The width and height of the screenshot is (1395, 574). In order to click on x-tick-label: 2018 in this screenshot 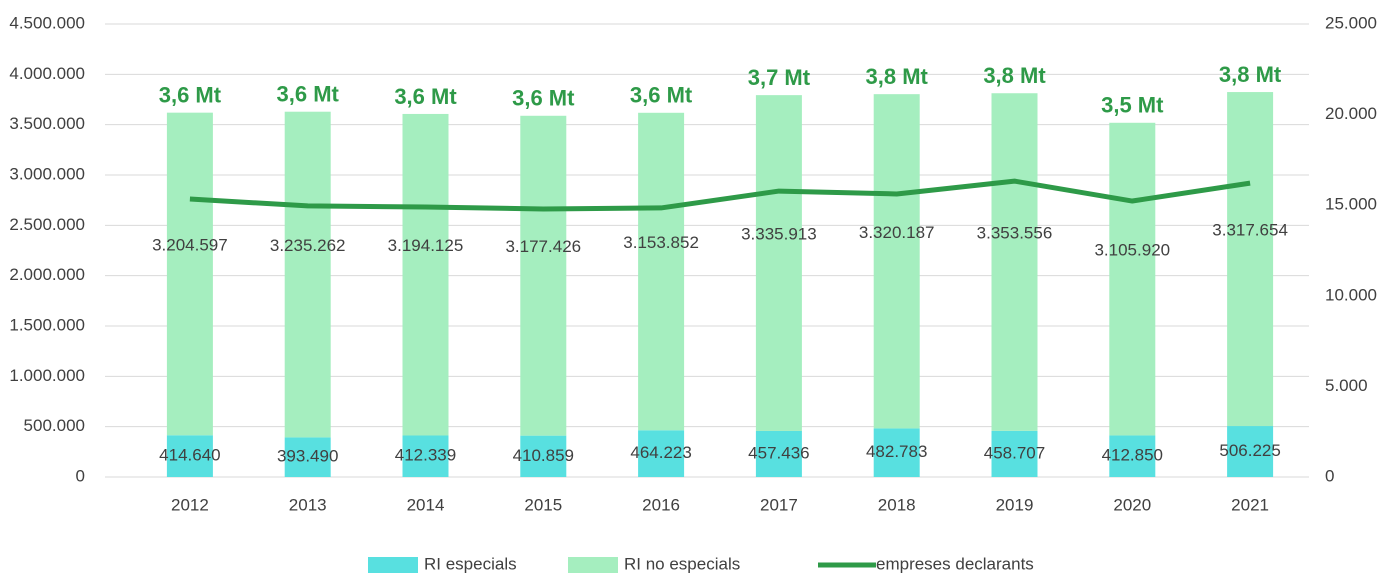, I will do `click(897, 504)`.